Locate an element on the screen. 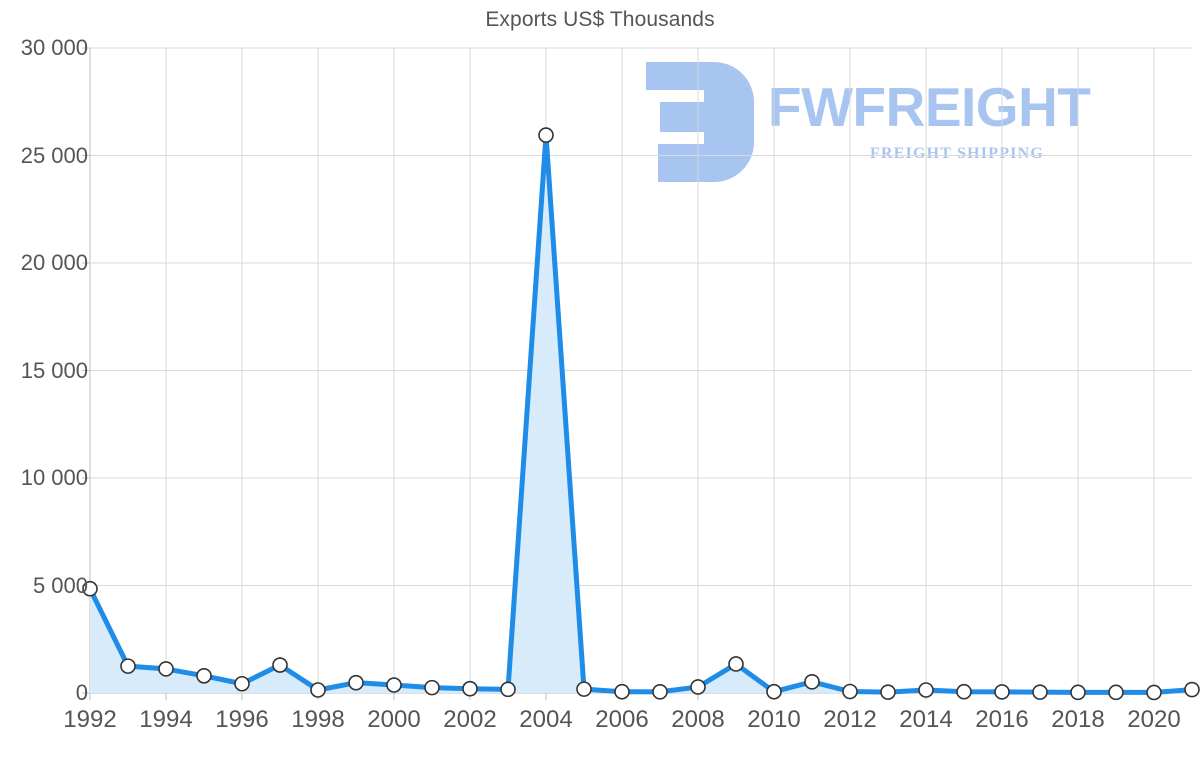 The width and height of the screenshot is (1200, 763). x-axis-tick-label: 1992 is located at coordinates (90, 719).